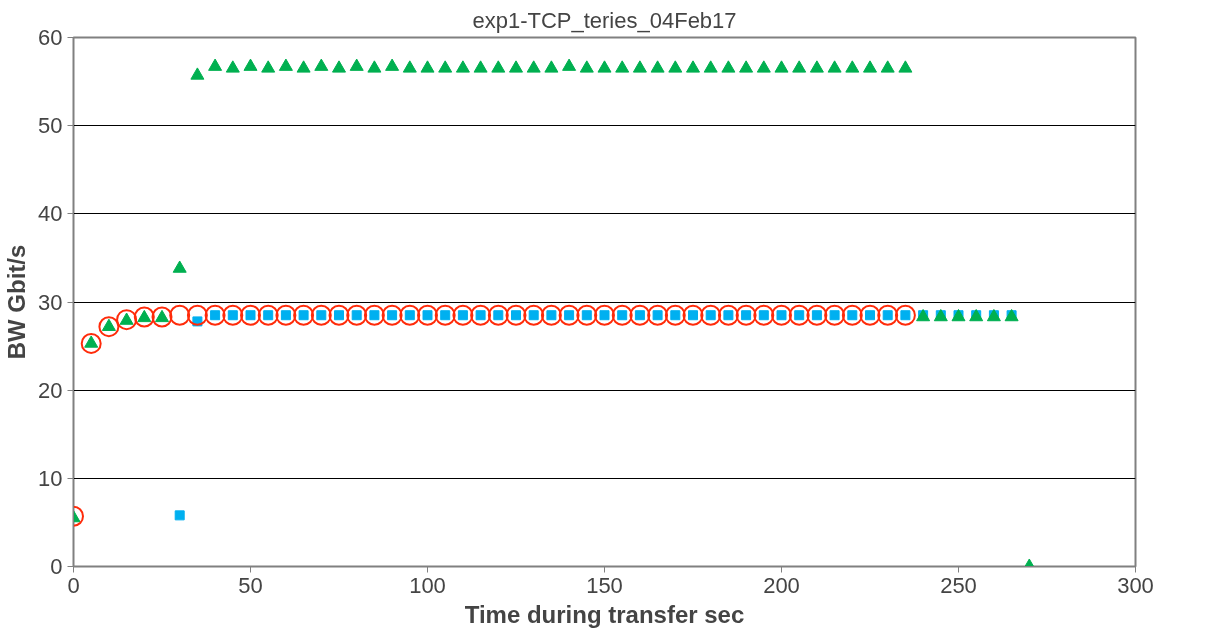  Describe the element at coordinates (250, 585) in the screenshot. I see `x-tick-label: 50` at that location.